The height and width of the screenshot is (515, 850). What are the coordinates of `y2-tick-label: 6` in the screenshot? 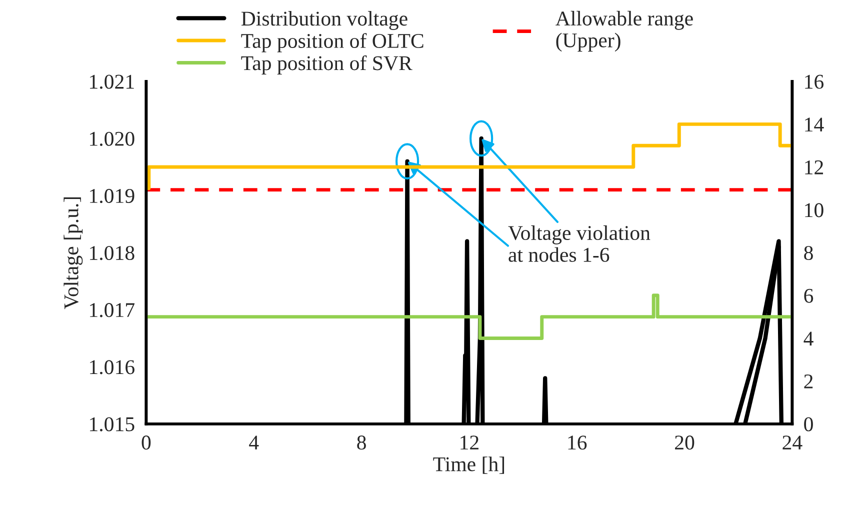 It's located at (809, 295).